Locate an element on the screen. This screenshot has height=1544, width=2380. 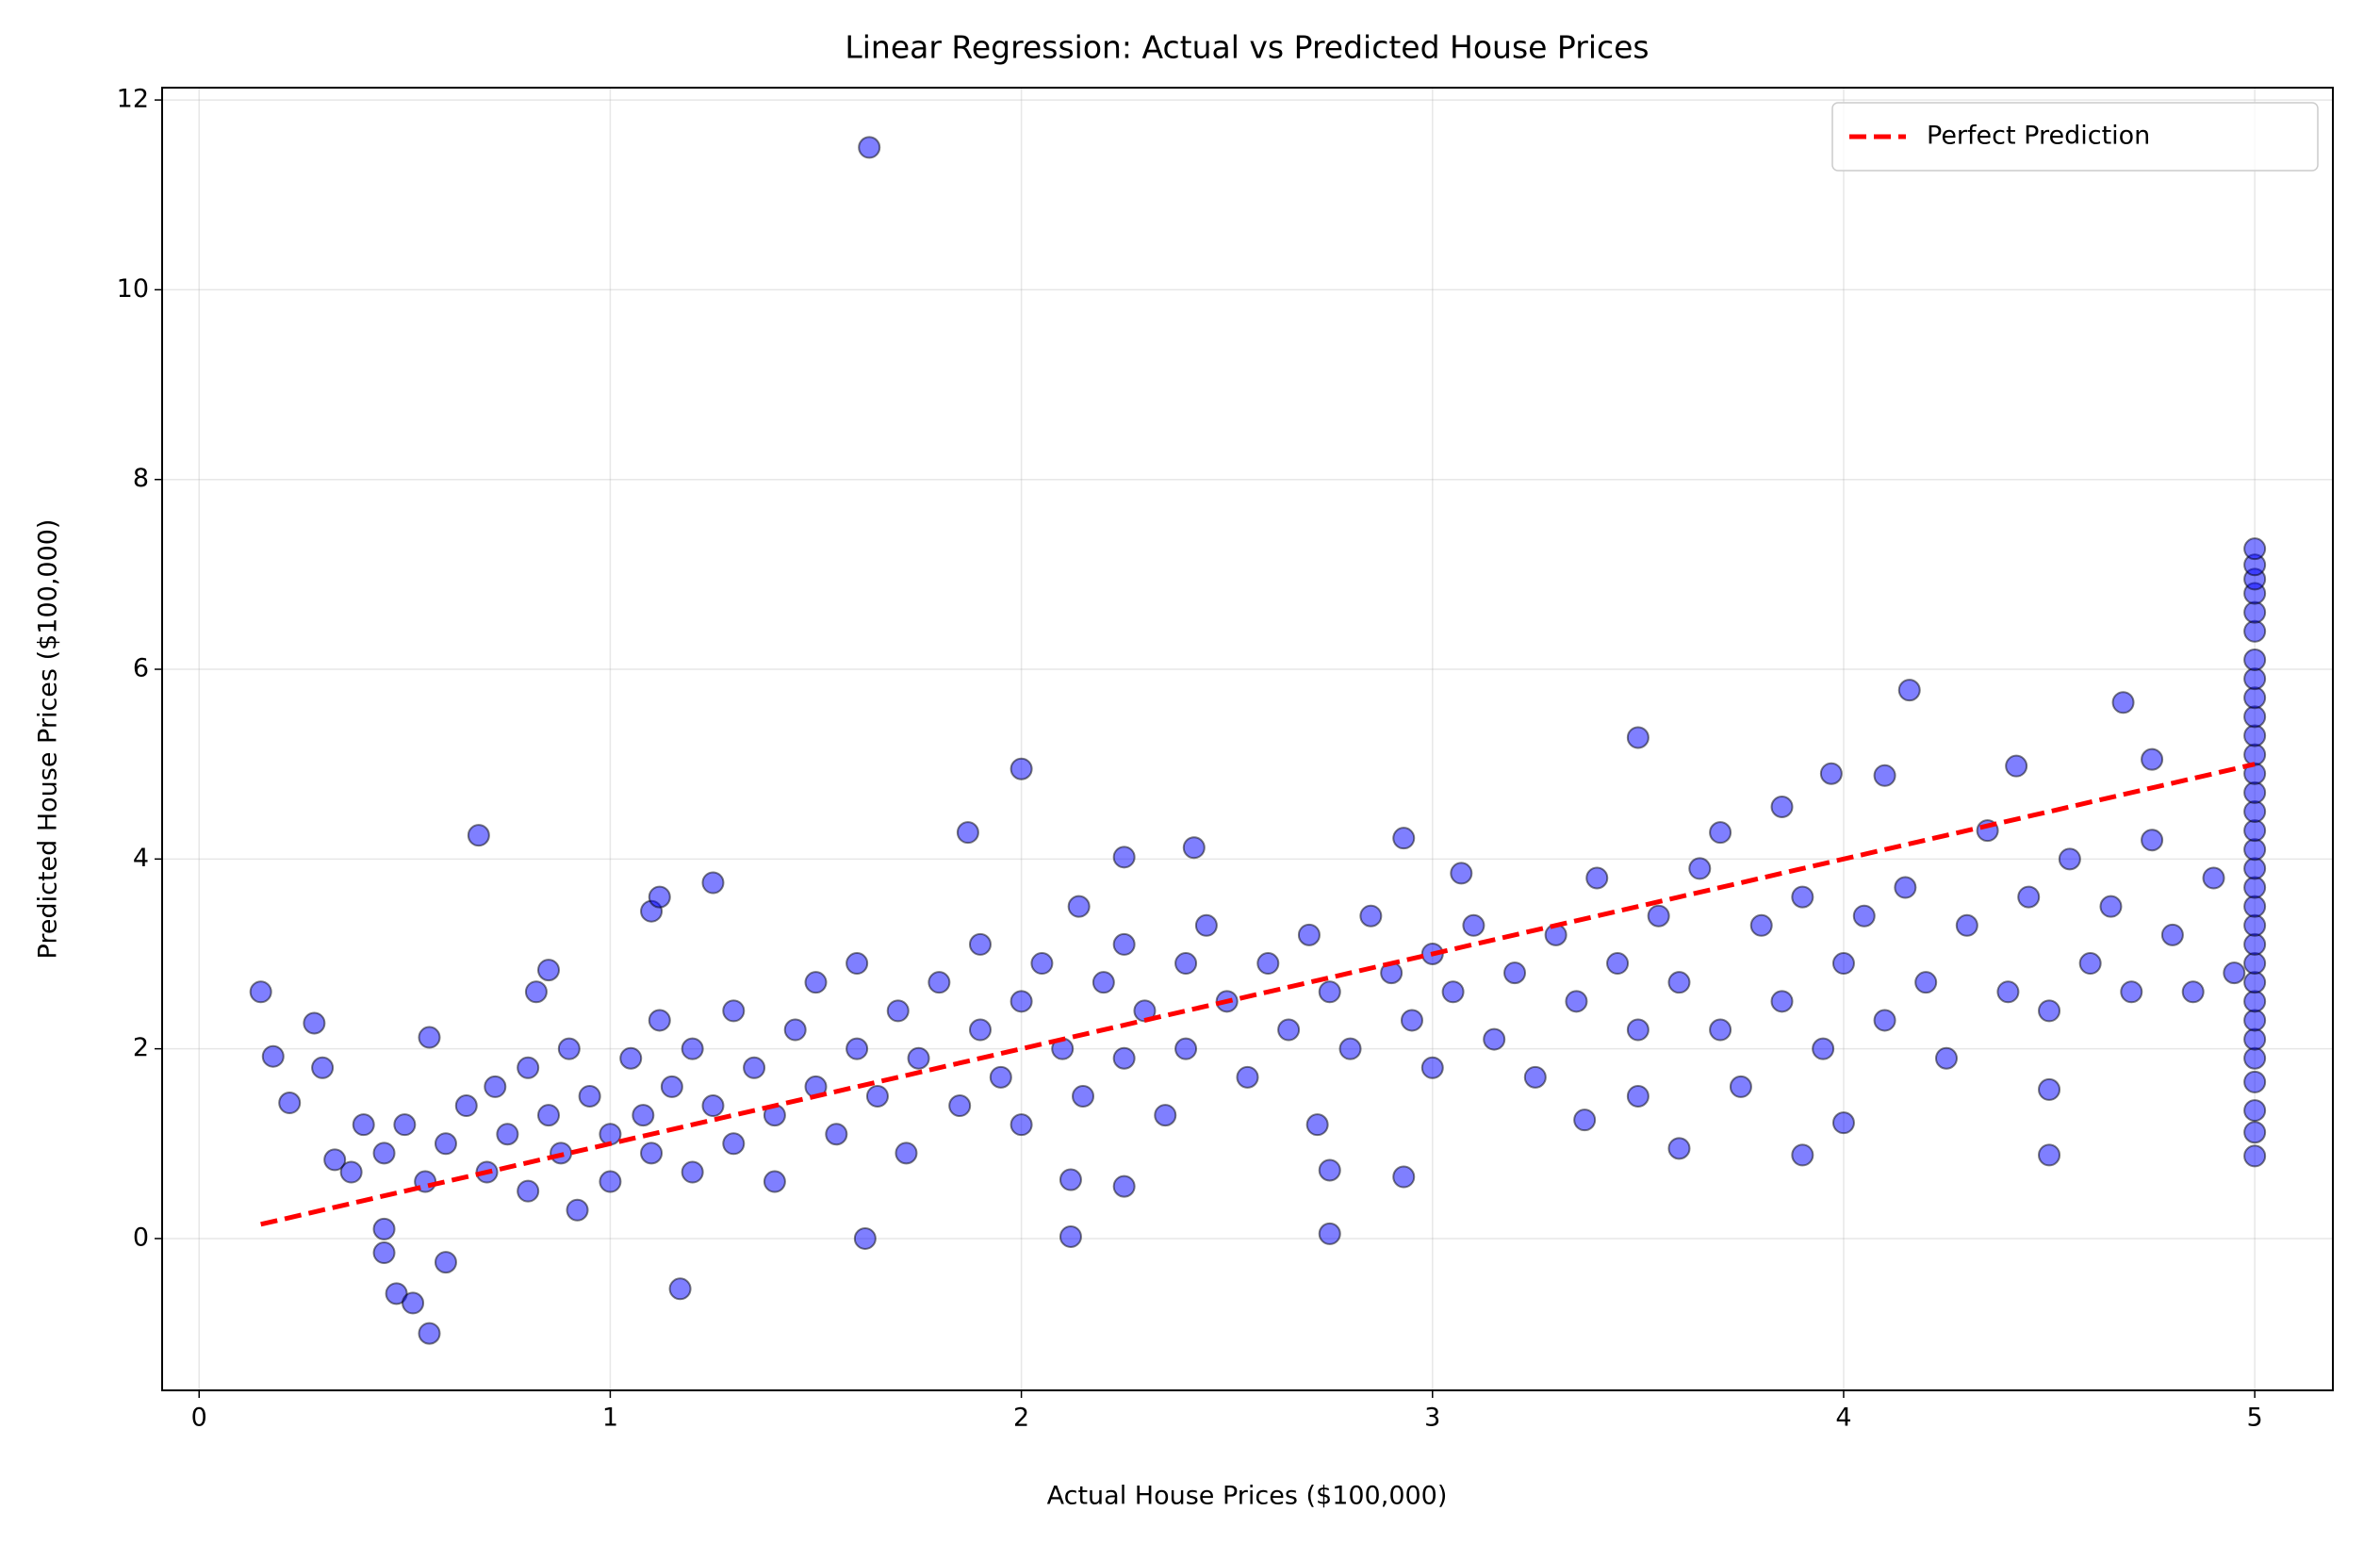
x-tick-label: 1 is located at coordinates (610, 1418).